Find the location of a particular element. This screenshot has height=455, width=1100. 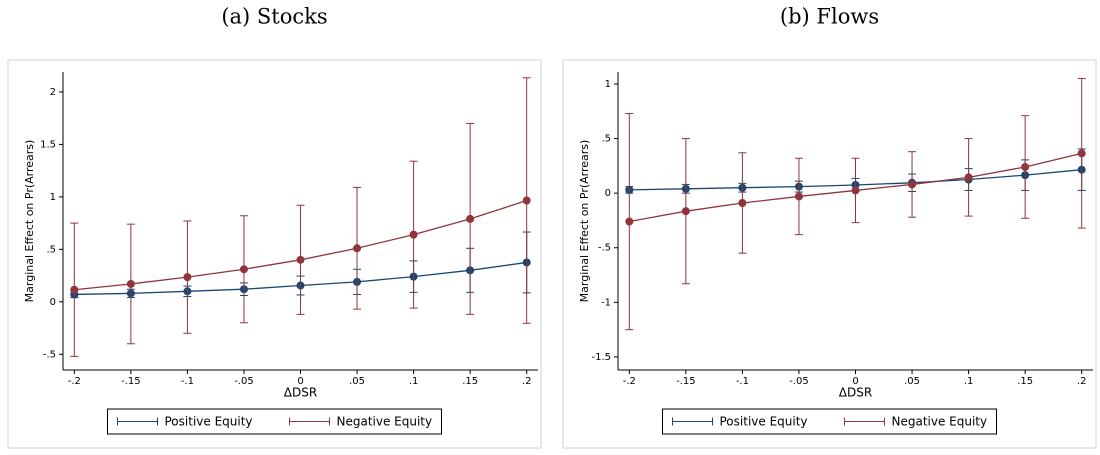

y-tick-label: -1 is located at coordinates (606, 302).